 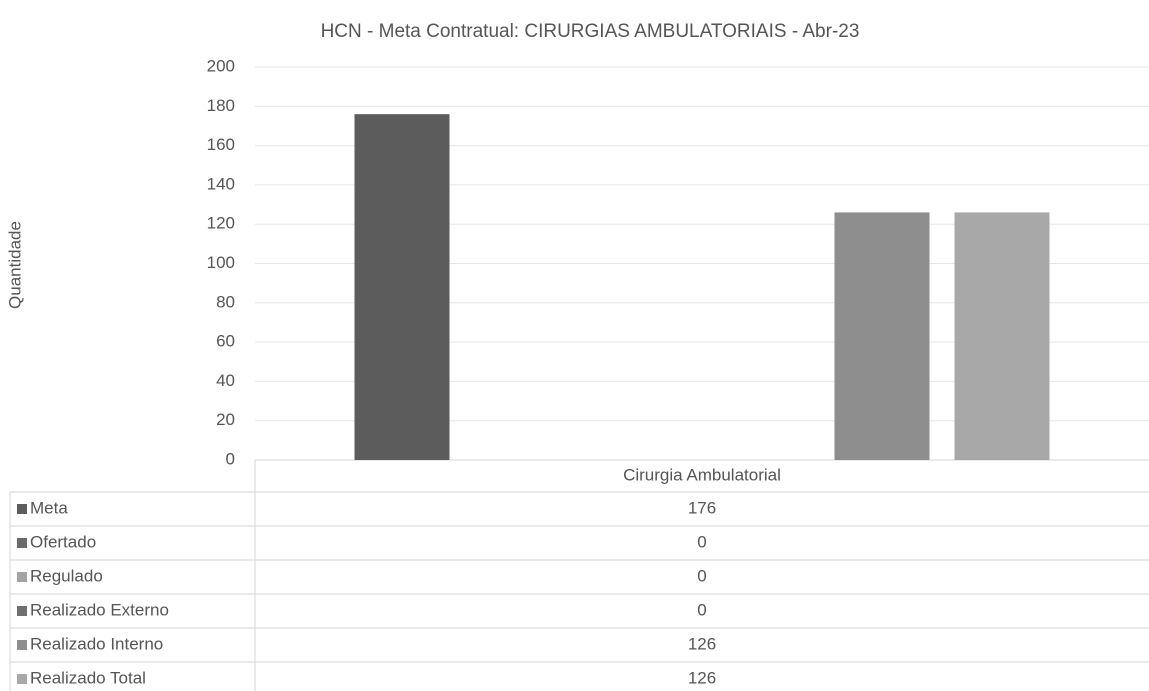 I want to click on legend-label: Meta, so click(x=49, y=507).